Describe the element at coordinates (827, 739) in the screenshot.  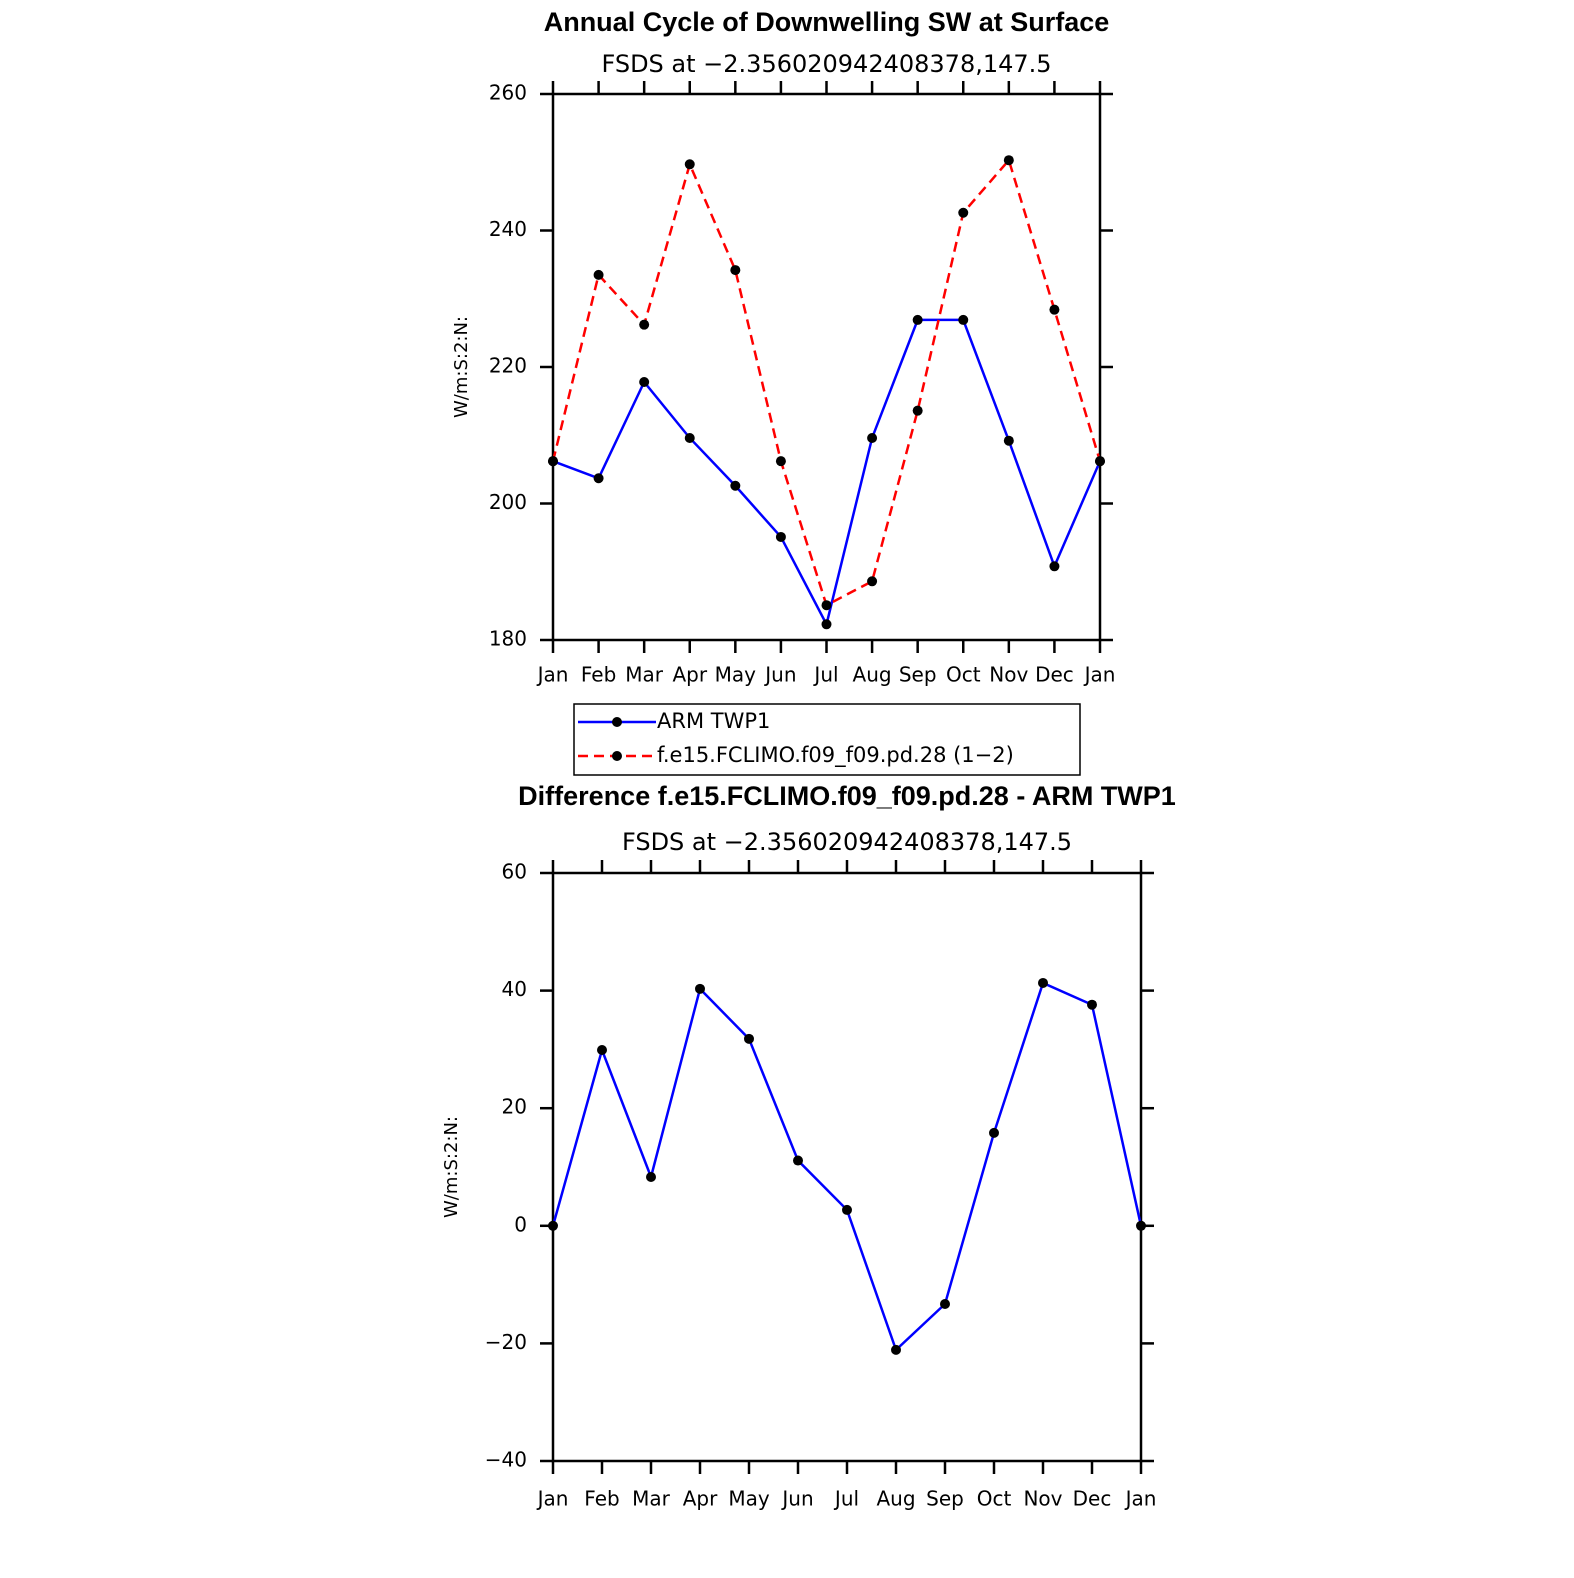
I see `legend-box` at that location.